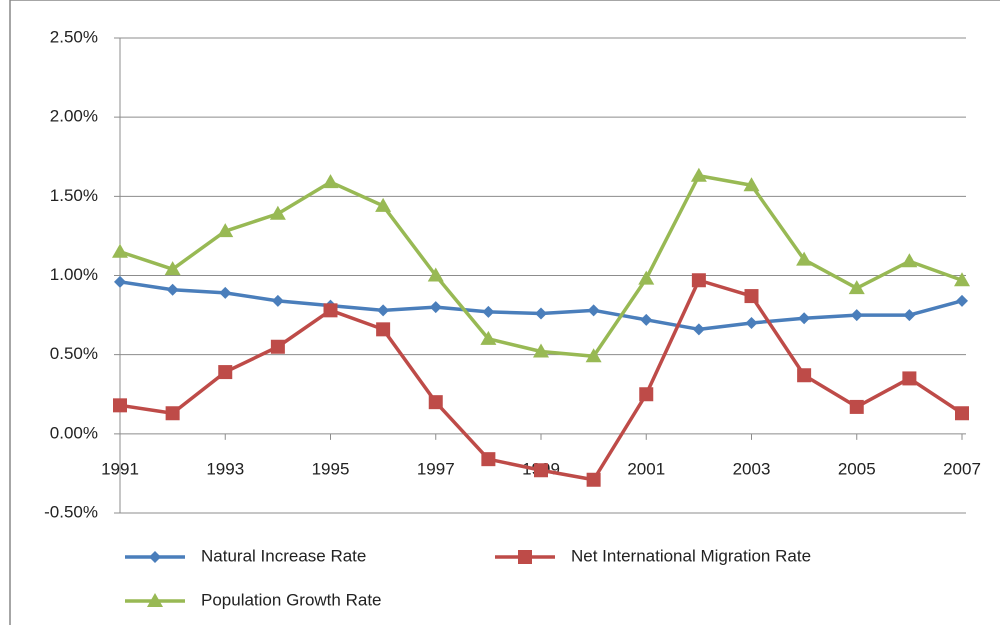 This screenshot has width=1000, height=625. Describe the element at coordinates (74, 195) in the screenshot. I see `y-tick-label: 1.50%` at that location.